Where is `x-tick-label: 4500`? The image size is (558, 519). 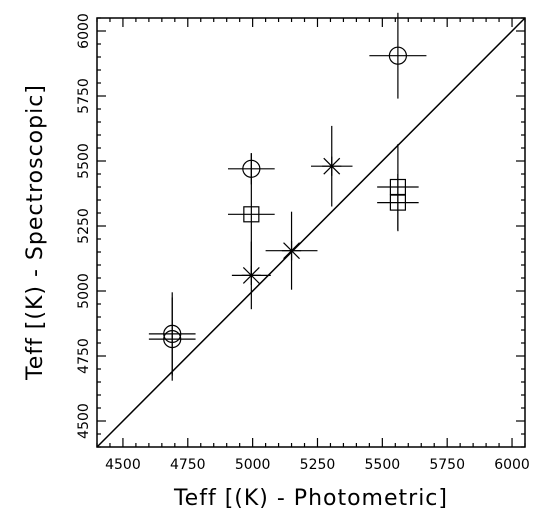 x-tick-label: 4500 is located at coordinates (123, 465).